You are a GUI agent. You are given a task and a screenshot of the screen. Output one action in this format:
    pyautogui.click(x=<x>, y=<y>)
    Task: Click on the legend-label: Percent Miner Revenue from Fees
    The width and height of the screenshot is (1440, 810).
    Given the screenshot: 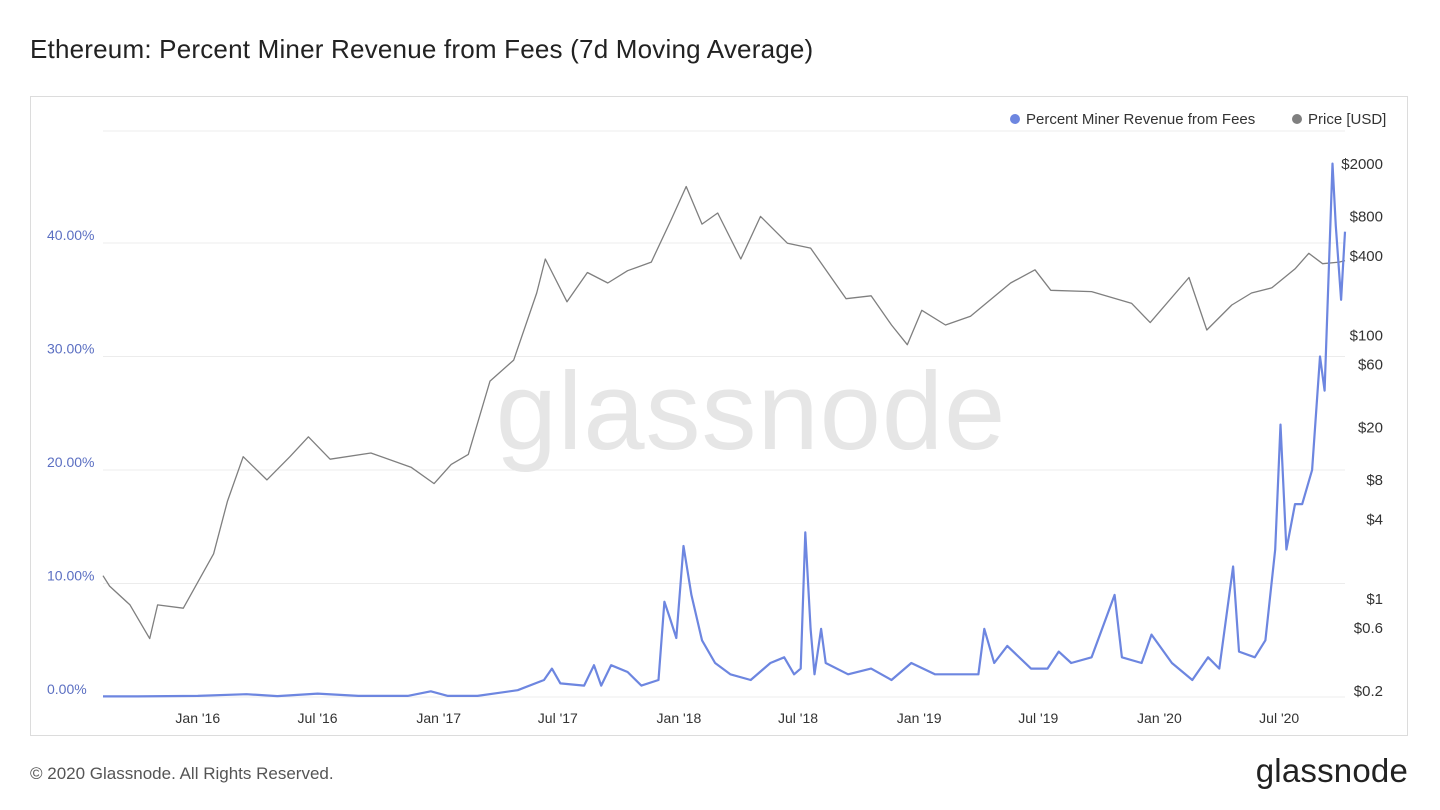 What is the action you would take?
    pyautogui.click(x=1140, y=119)
    